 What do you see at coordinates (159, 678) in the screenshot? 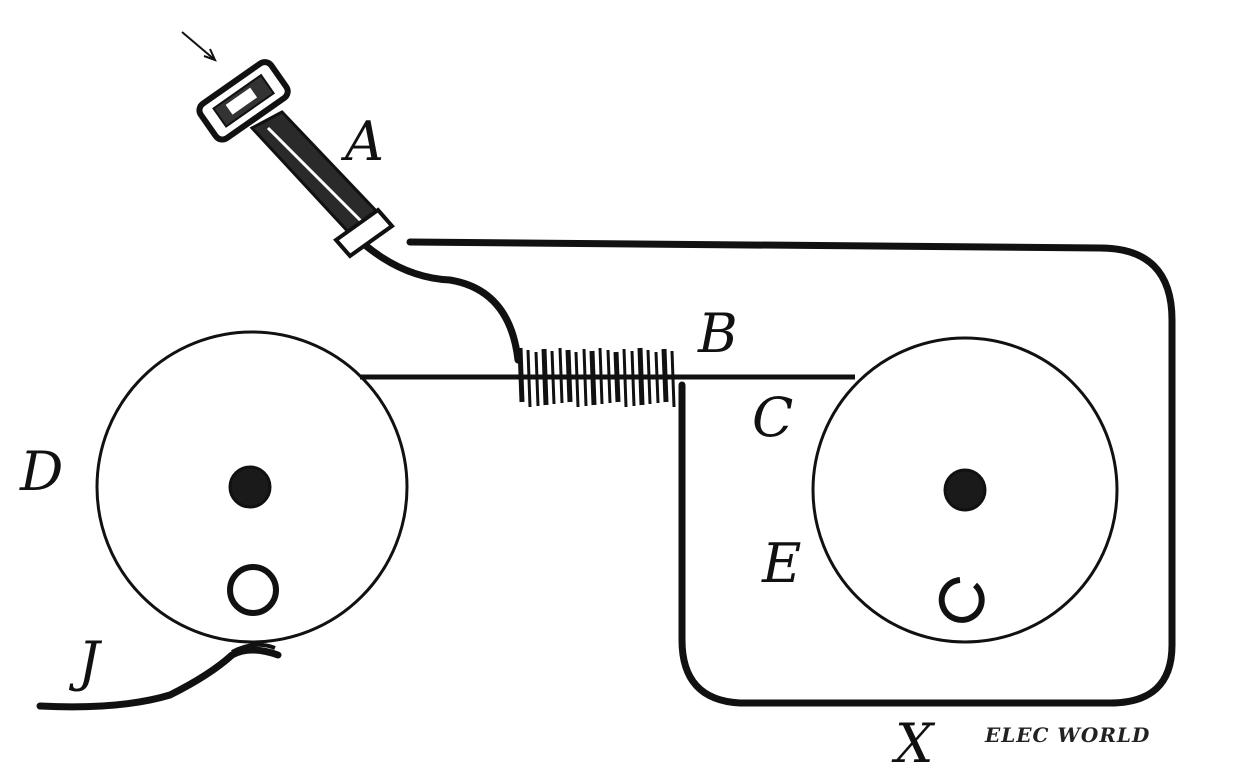
I see `wire-j` at bounding box center [159, 678].